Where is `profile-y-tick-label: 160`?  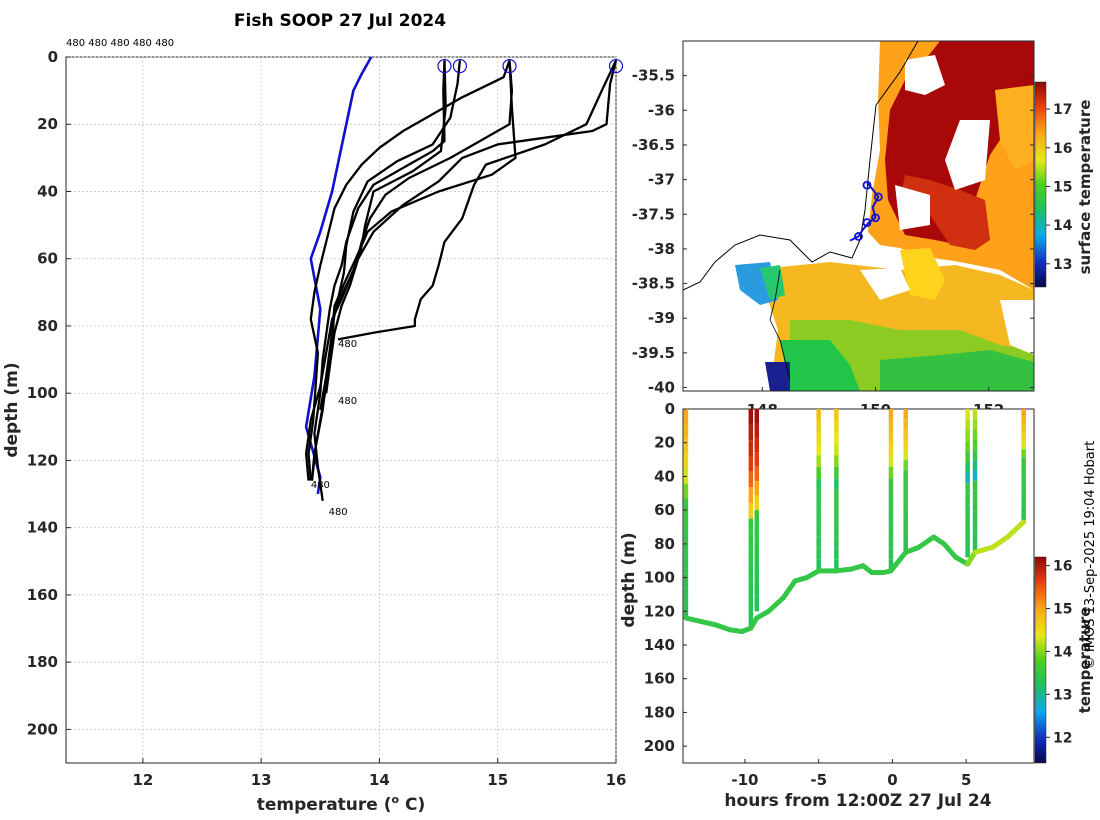 profile-y-tick-label: 160 is located at coordinates (42, 595).